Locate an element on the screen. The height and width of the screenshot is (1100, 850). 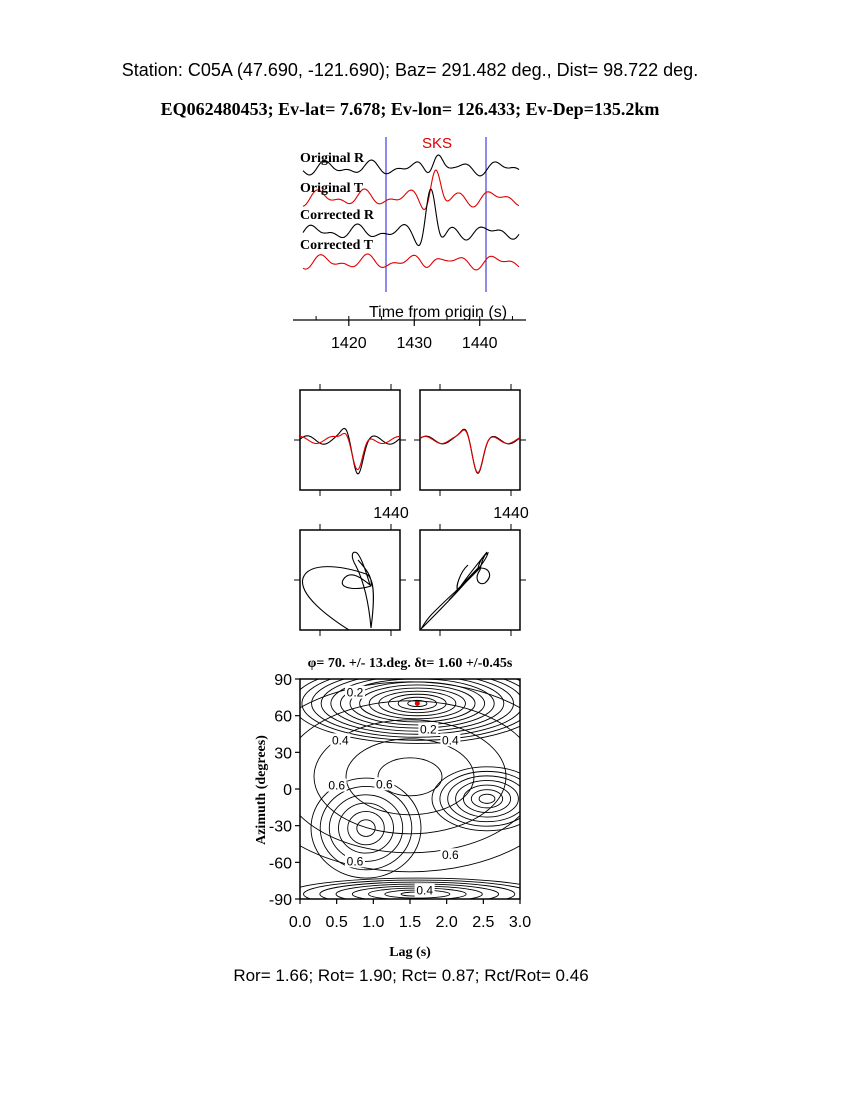
particle-motion-after is located at coordinates (455, 590).